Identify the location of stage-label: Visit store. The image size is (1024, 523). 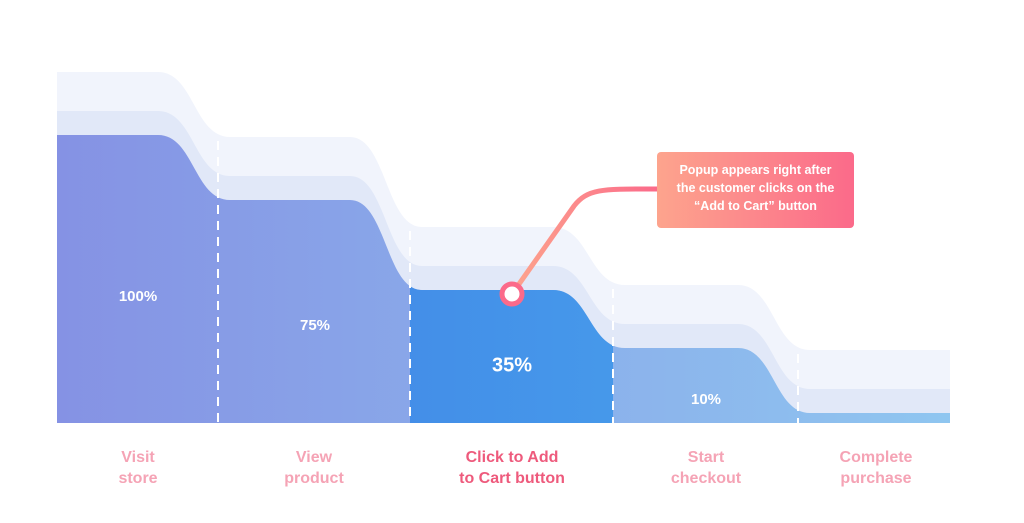
(137, 468).